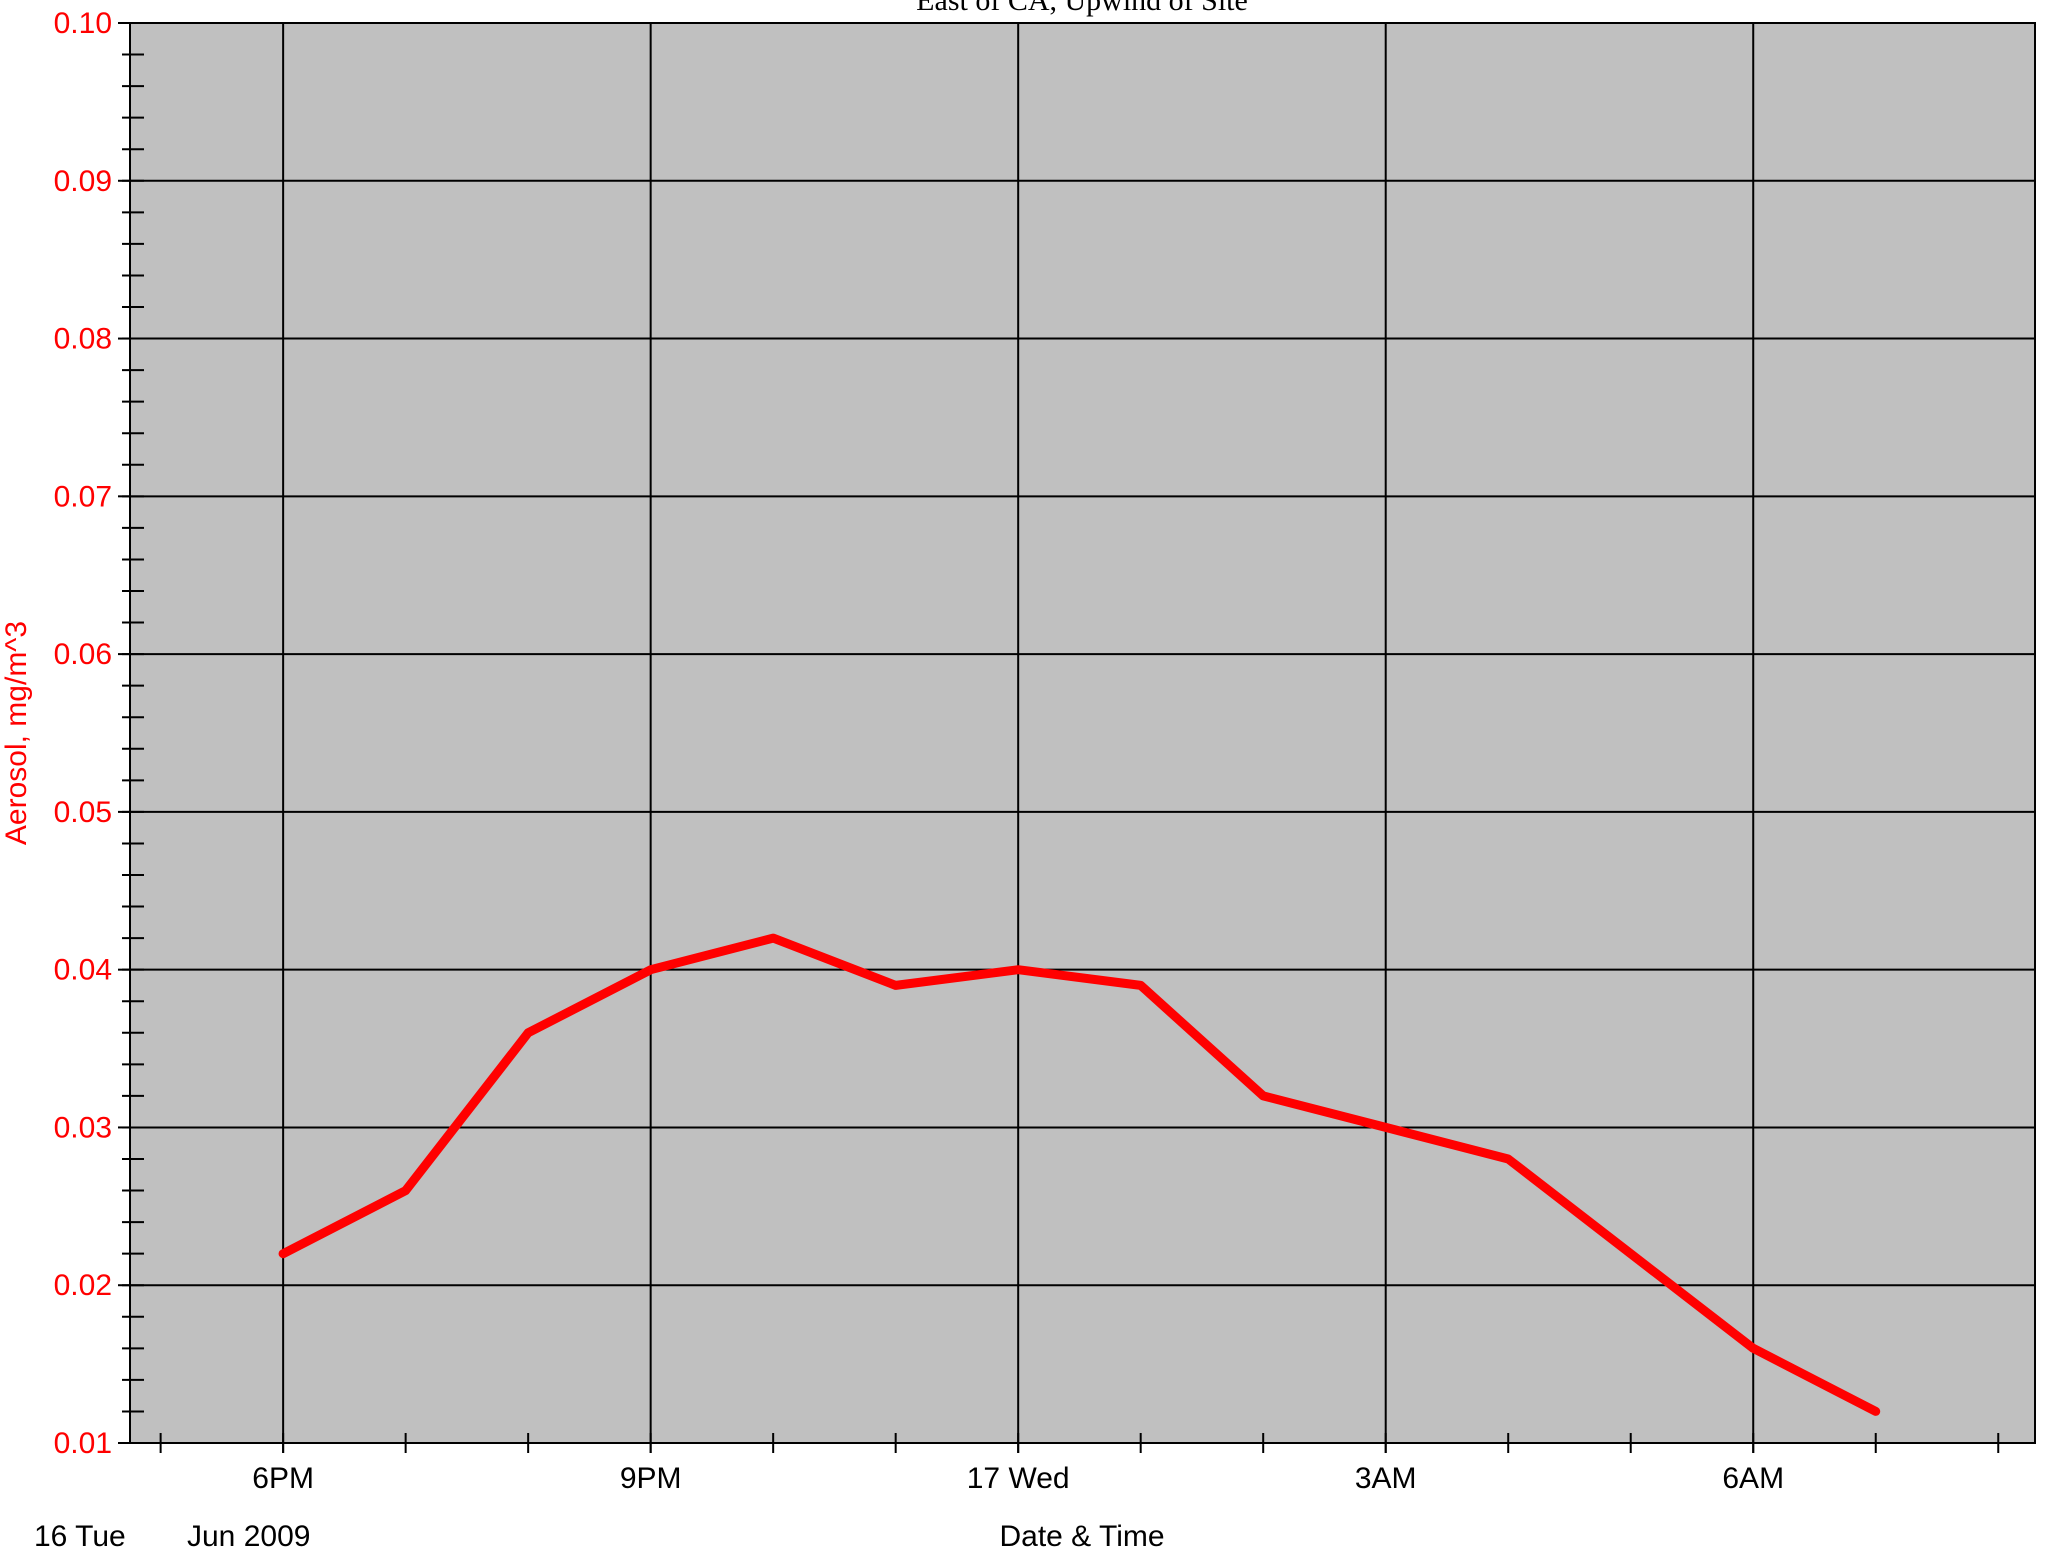  What do you see at coordinates (83, 1127) in the screenshot?
I see `y-tick-label: 0.03` at bounding box center [83, 1127].